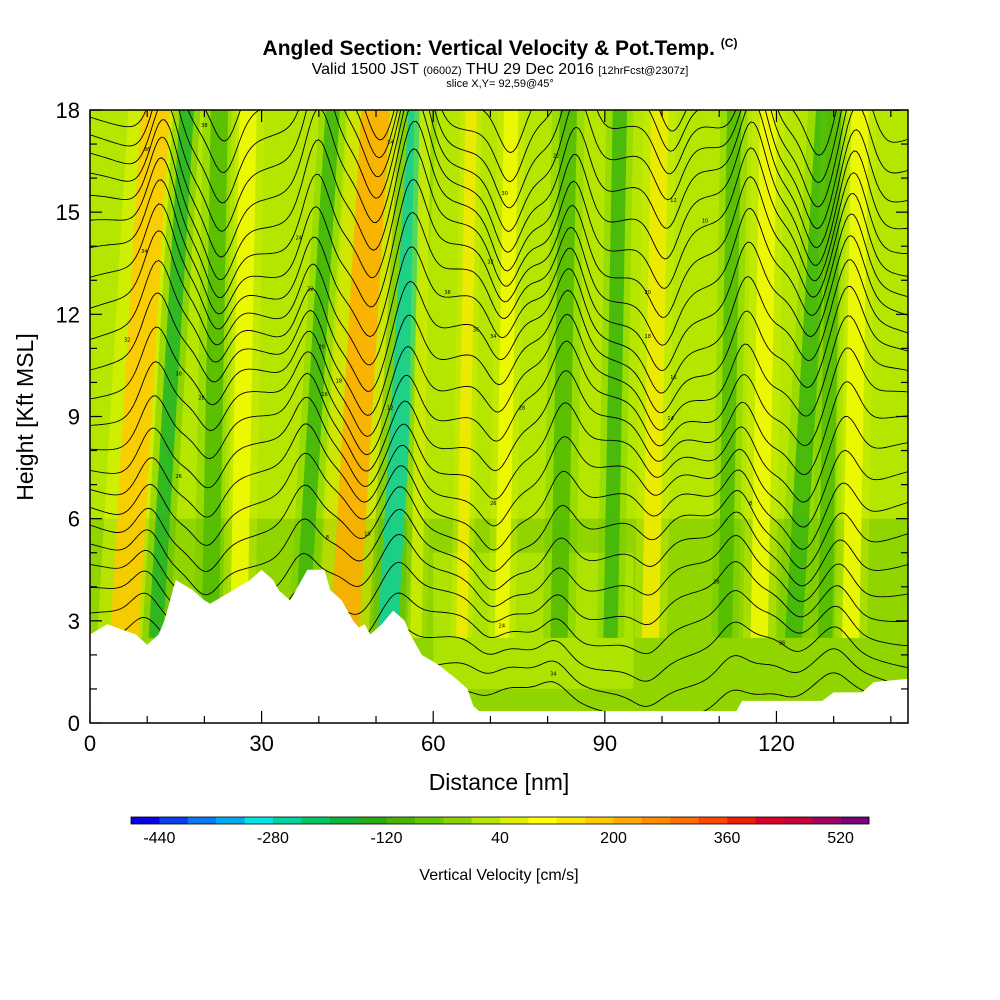 The width and height of the screenshot is (1000, 1000). Describe the element at coordinates (529, 69) in the screenshot. I see `valid-date: THU 29 Dec 2016` at that location.